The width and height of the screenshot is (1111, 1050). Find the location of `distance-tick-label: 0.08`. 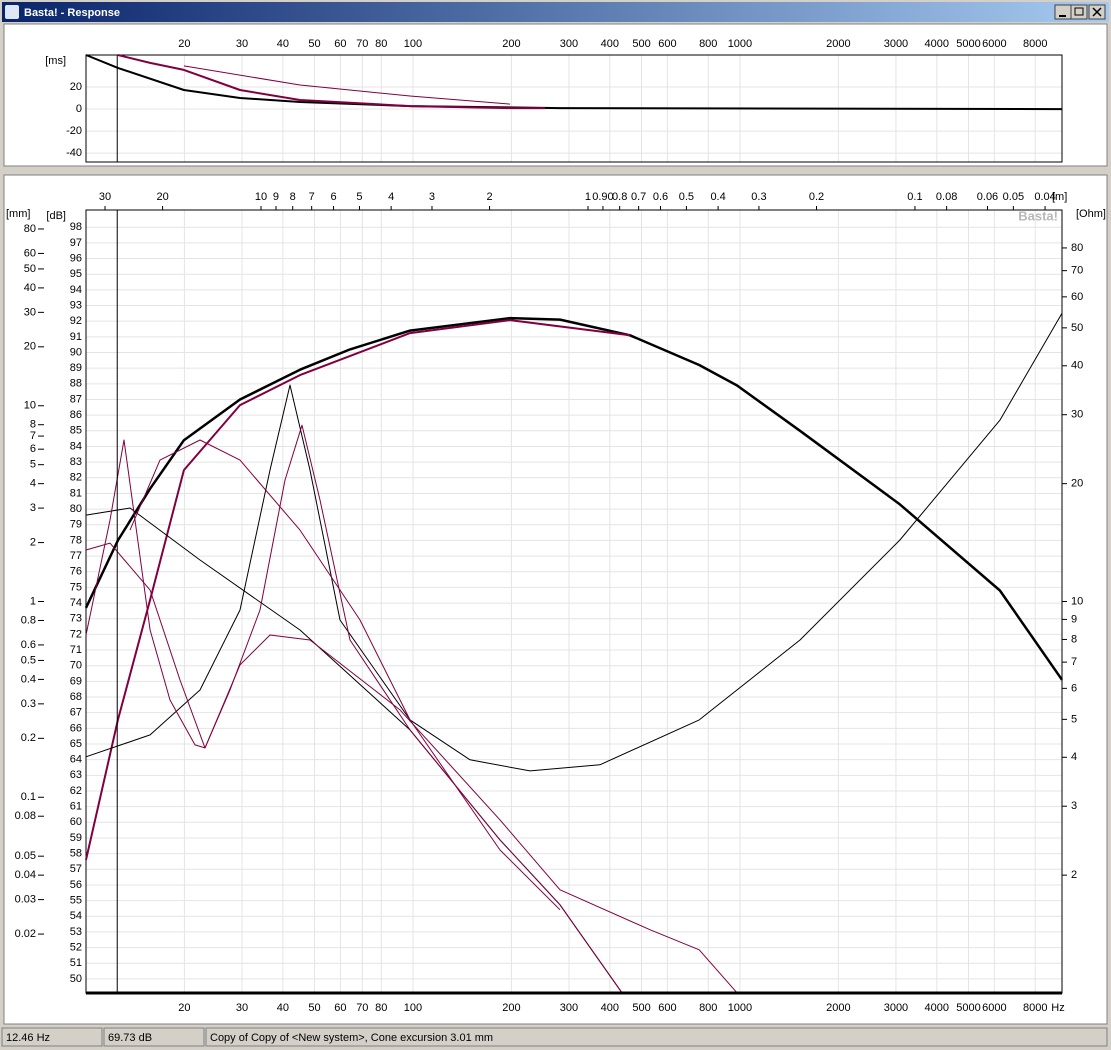

distance-tick-label: 0.08 is located at coordinates (946, 197).